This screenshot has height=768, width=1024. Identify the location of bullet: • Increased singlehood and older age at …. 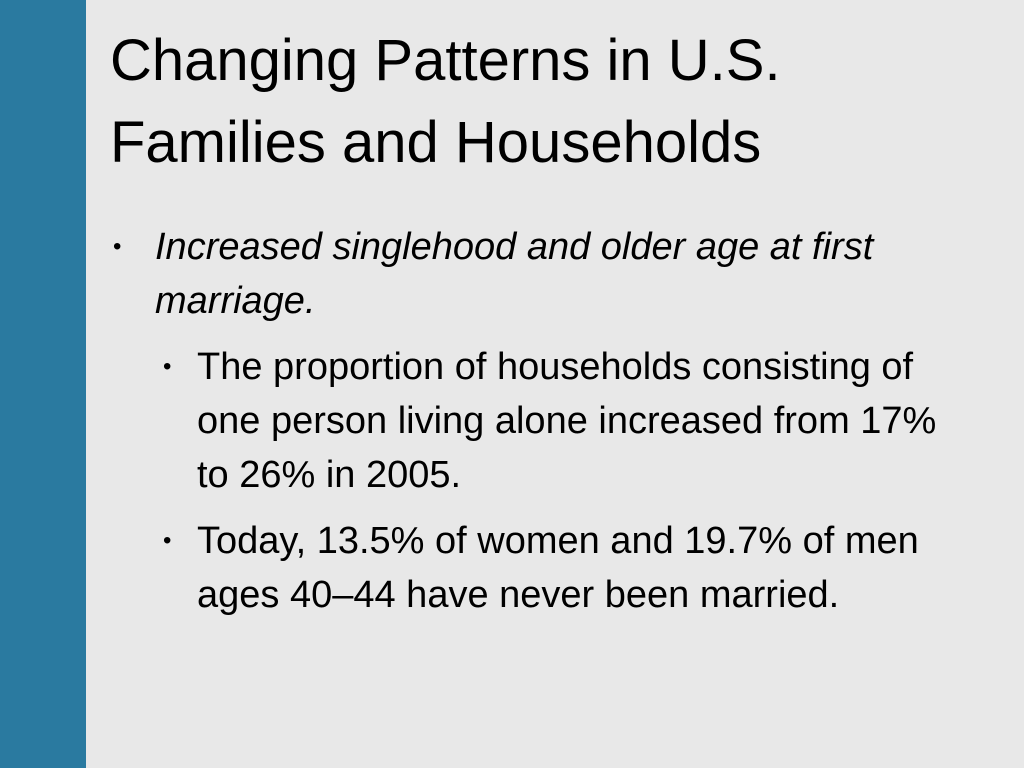
(539, 274).